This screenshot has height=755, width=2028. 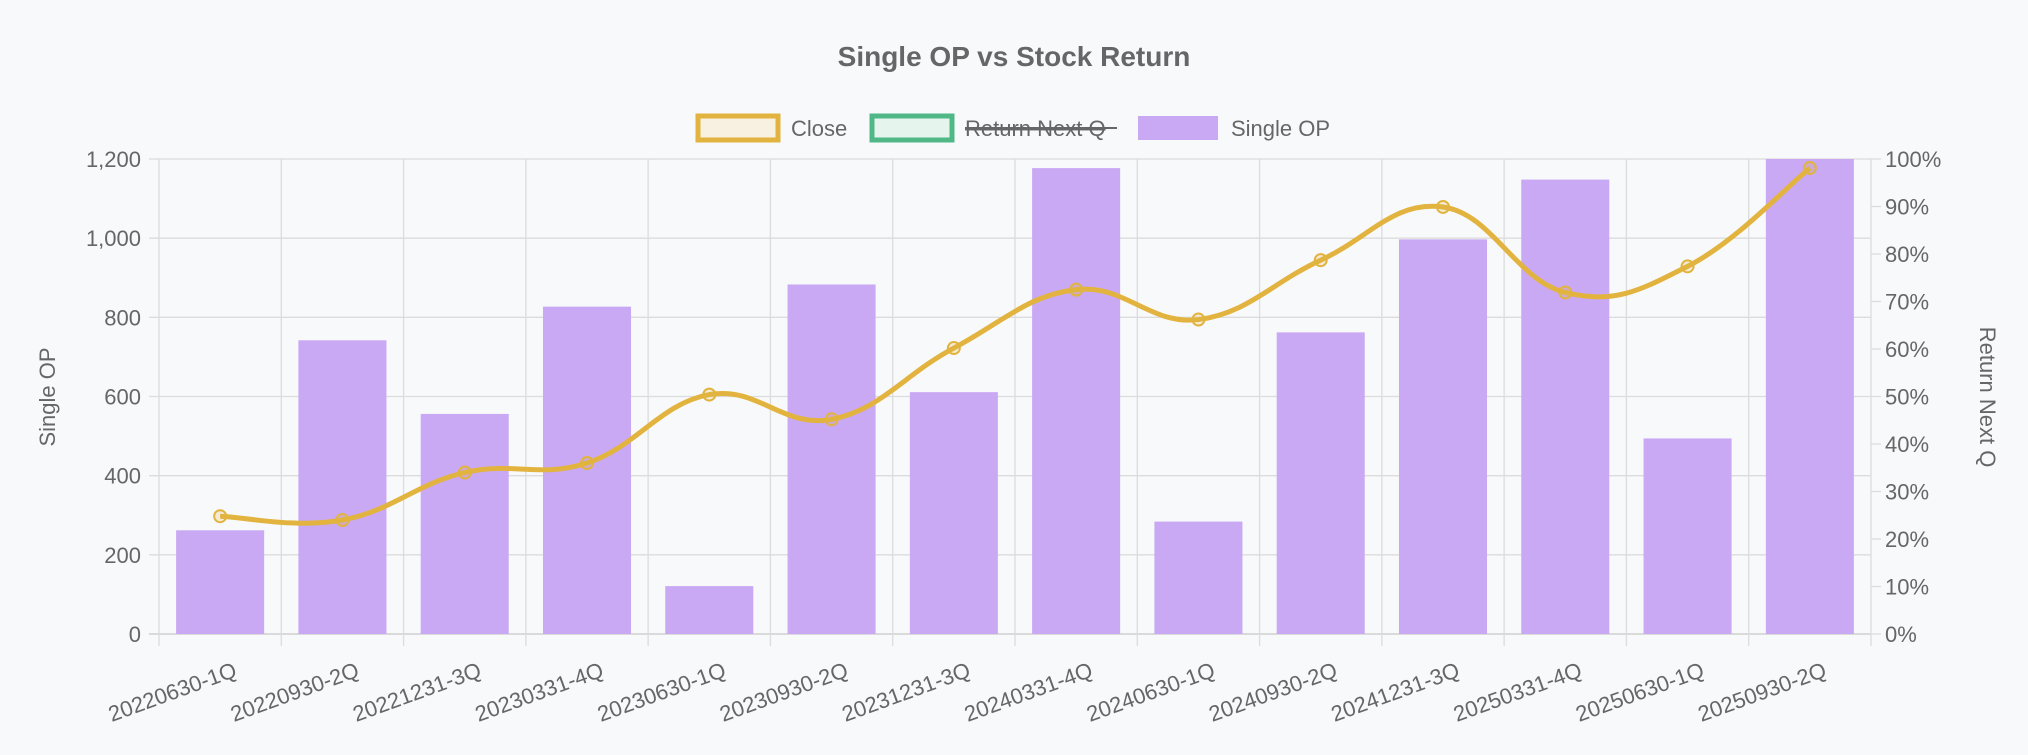 What do you see at coordinates (1150, 692) in the screenshot?
I see `x-tick-label: 20240630-1Q` at bounding box center [1150, 692].